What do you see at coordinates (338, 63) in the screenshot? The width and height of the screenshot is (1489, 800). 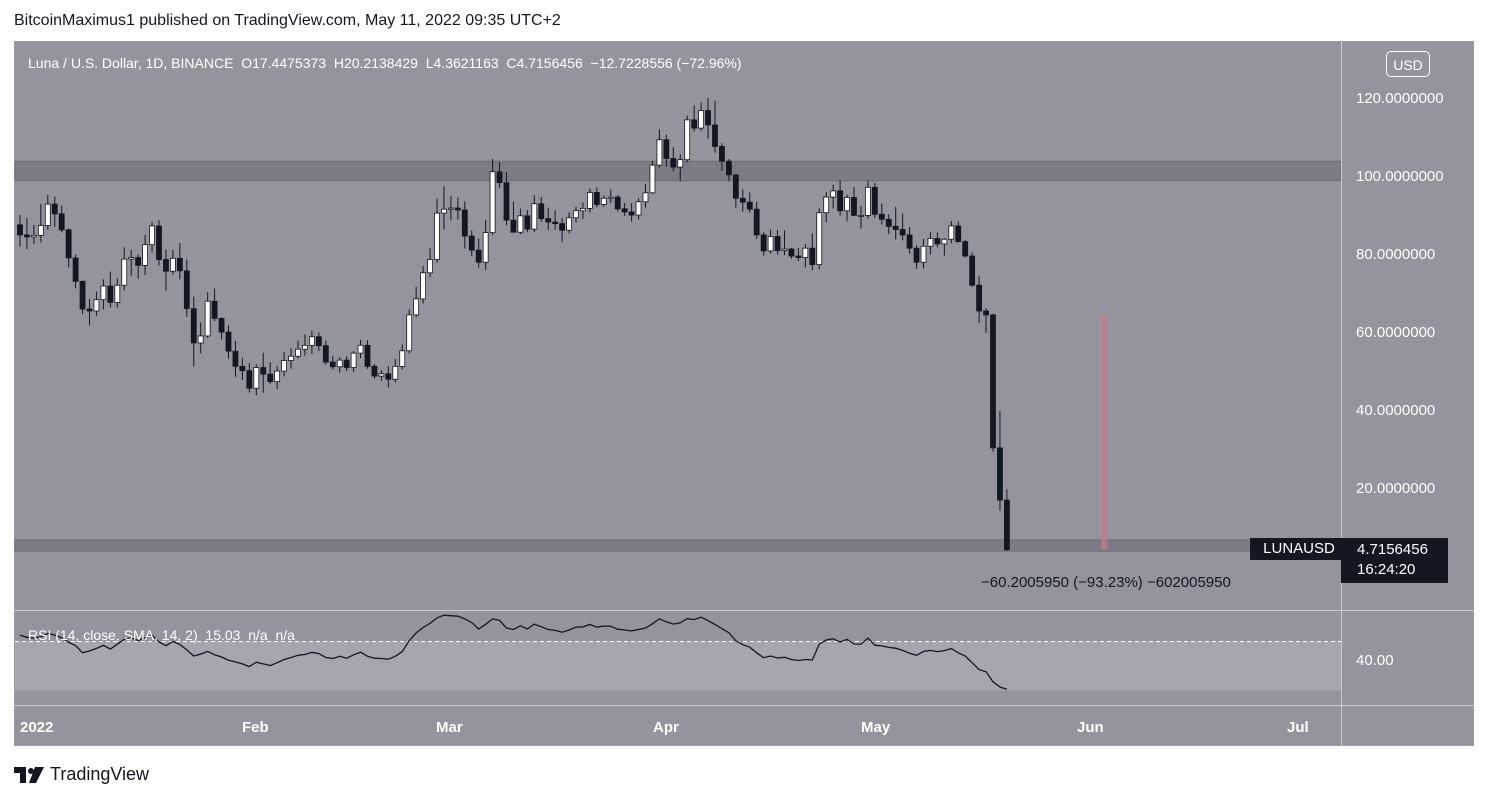 I see `legend-high-label: H` at bounding box center [338, 63].